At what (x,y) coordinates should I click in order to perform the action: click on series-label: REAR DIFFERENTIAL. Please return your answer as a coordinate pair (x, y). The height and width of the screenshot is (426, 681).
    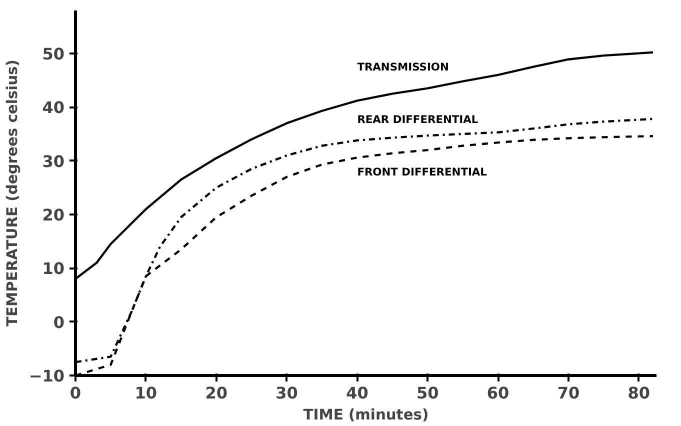
    Looking at the image, I should click on (417, 119).